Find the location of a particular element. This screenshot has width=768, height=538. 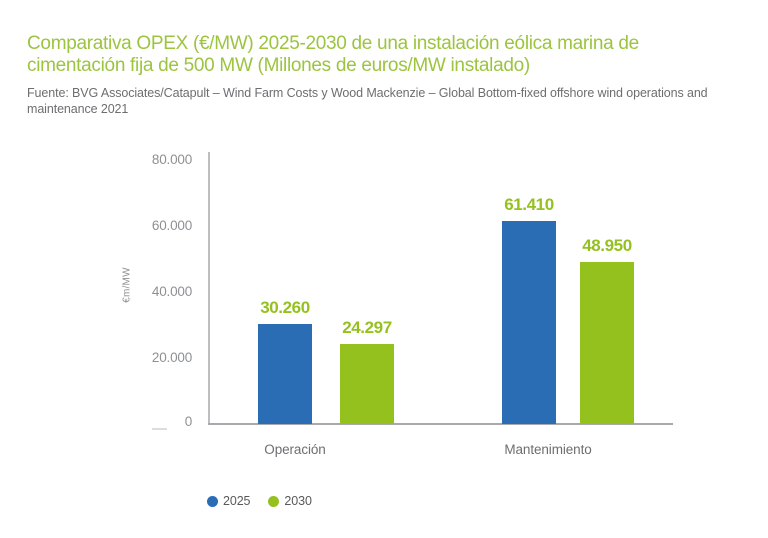

chart-source-line-2: maintenance 2021 is located at coordinates (78, 109).